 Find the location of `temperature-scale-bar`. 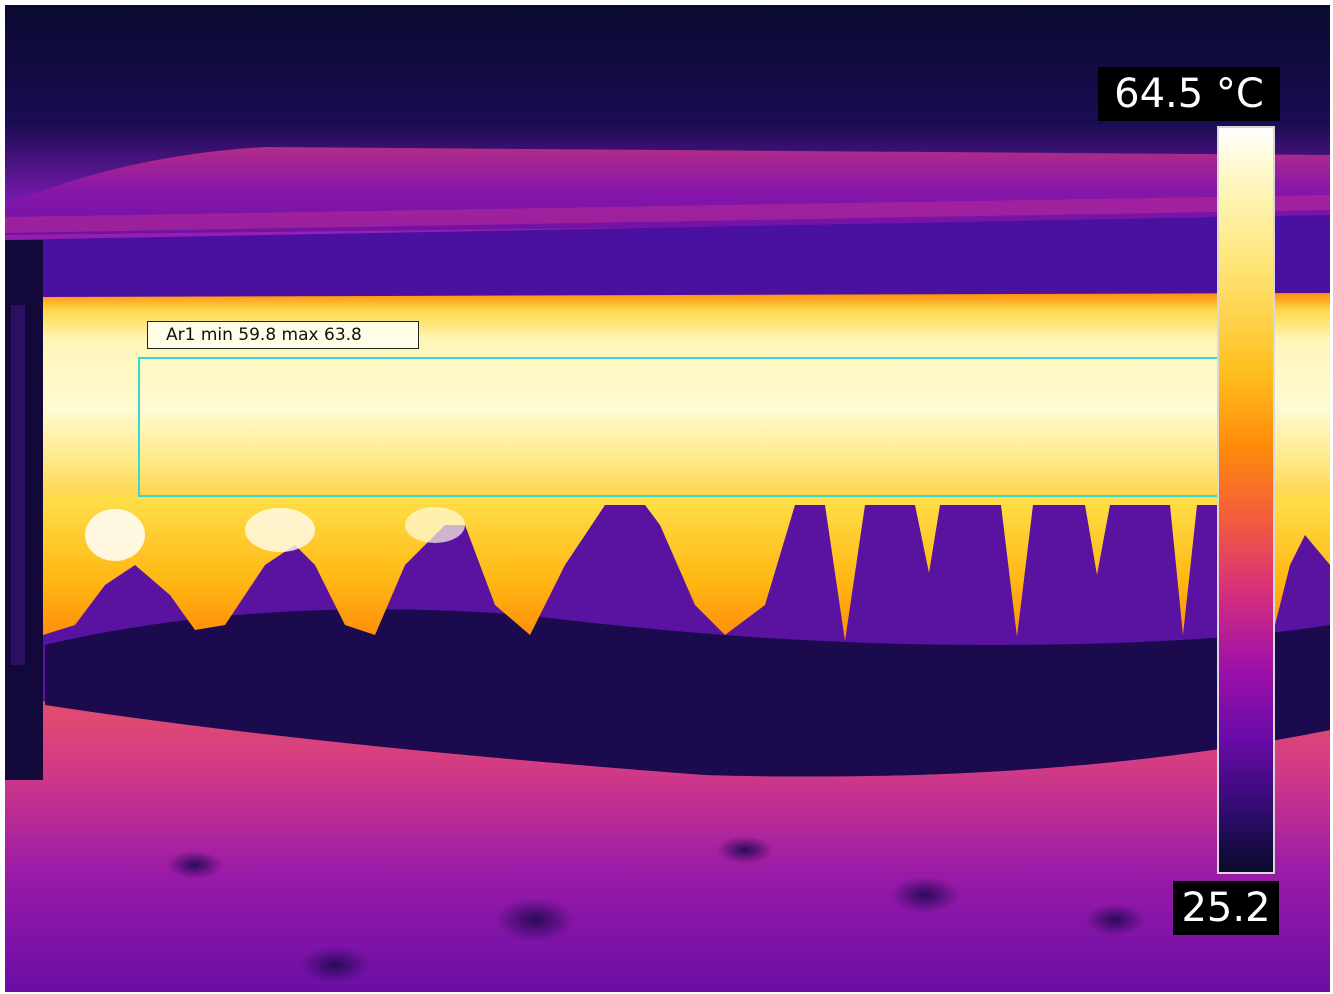

temperature-scale-bar is located at coordinates (1246, 500).